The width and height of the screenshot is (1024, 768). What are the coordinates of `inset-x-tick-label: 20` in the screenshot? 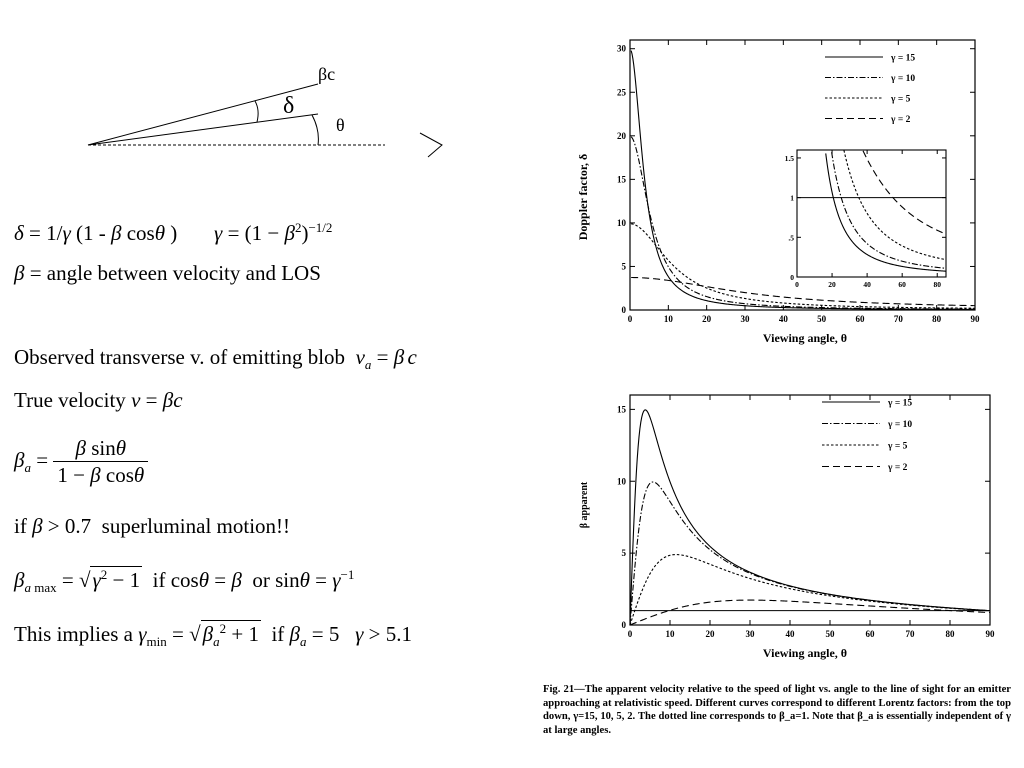 It's located at (832, 284).